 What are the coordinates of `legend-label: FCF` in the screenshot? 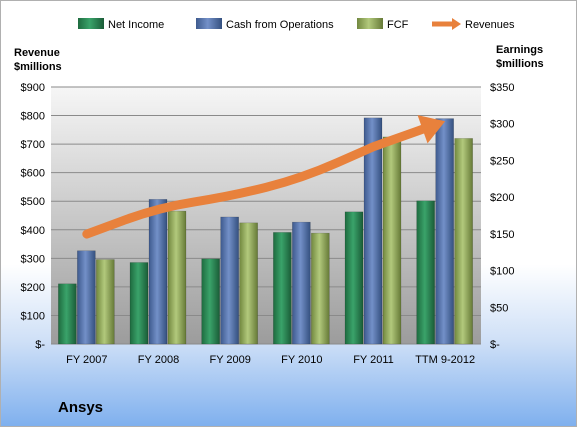 It's located at (398, 25).